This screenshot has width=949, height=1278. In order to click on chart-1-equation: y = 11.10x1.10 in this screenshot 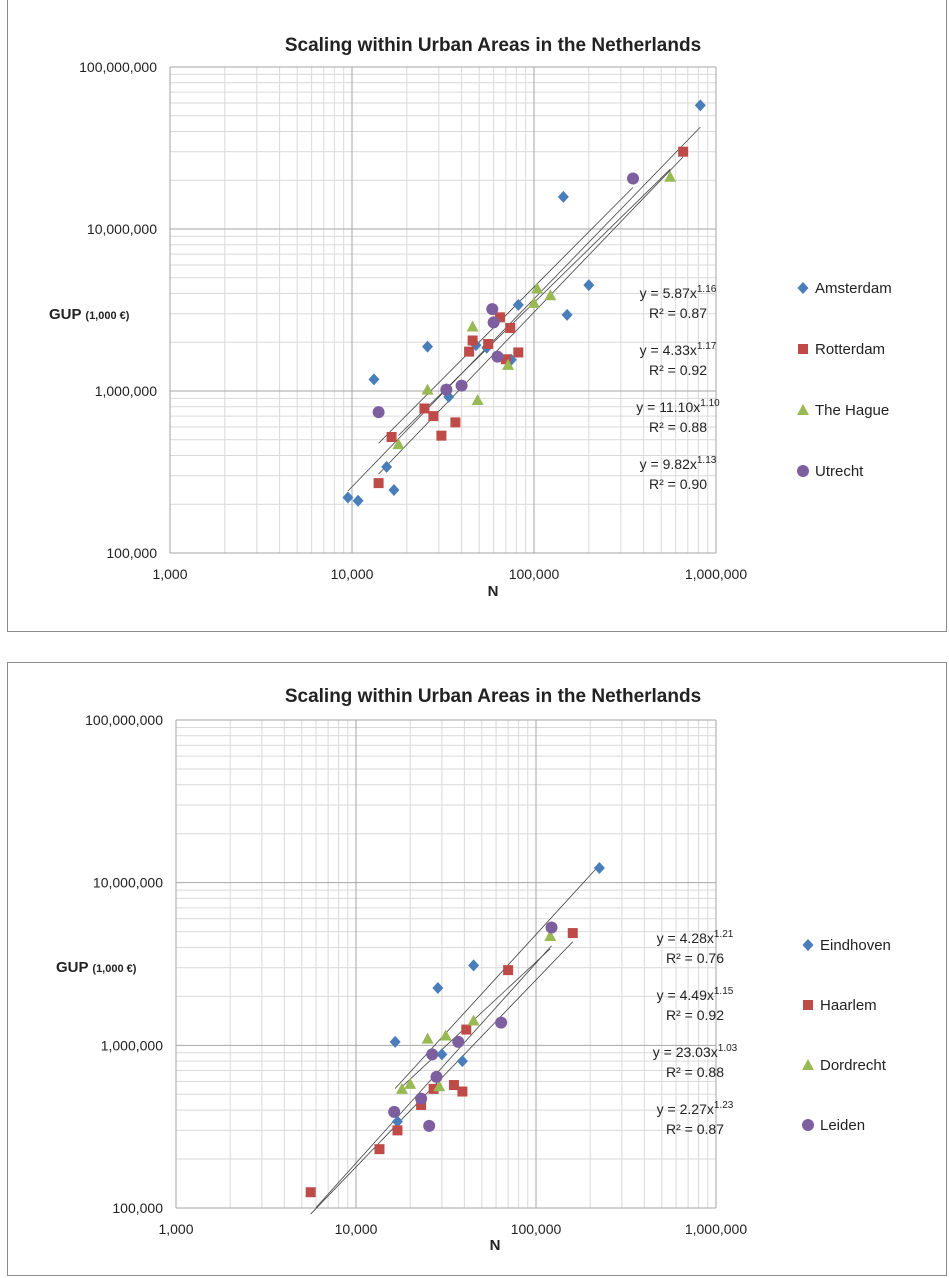, I will do `click(678, 406)`.